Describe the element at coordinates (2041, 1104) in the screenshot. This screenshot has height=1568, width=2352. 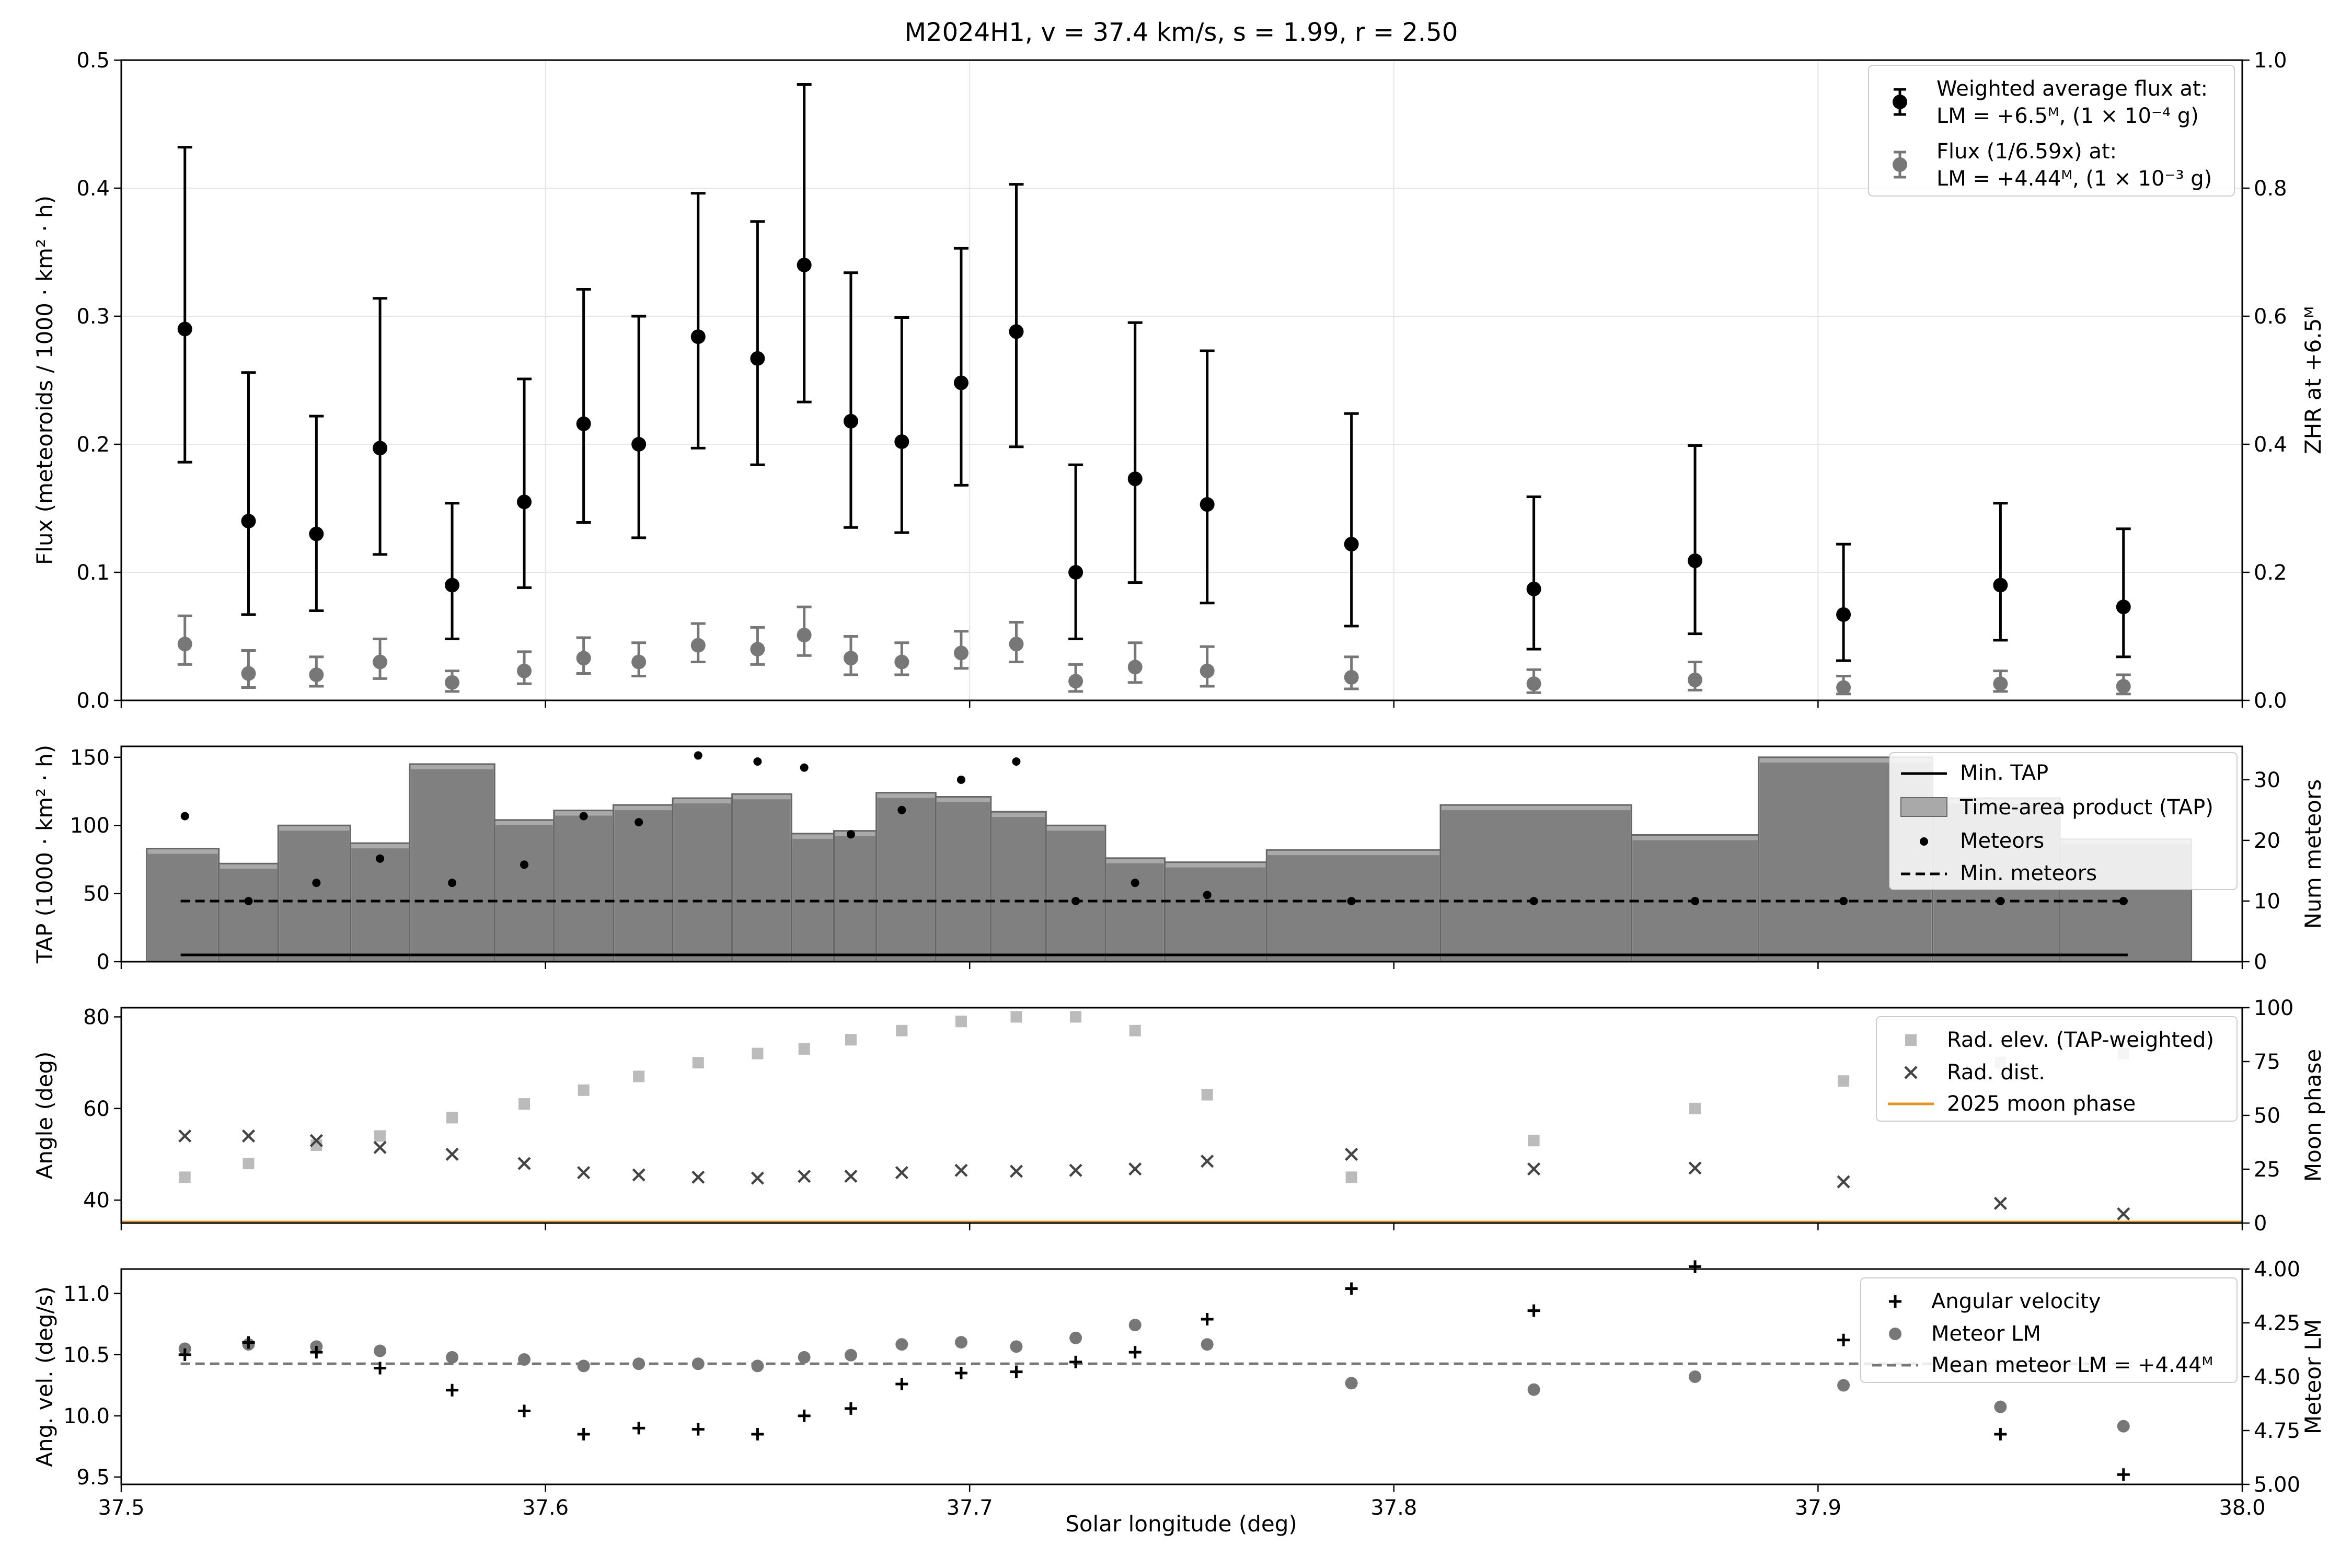
I see `legend-label: 2025 moon phase` at that location.